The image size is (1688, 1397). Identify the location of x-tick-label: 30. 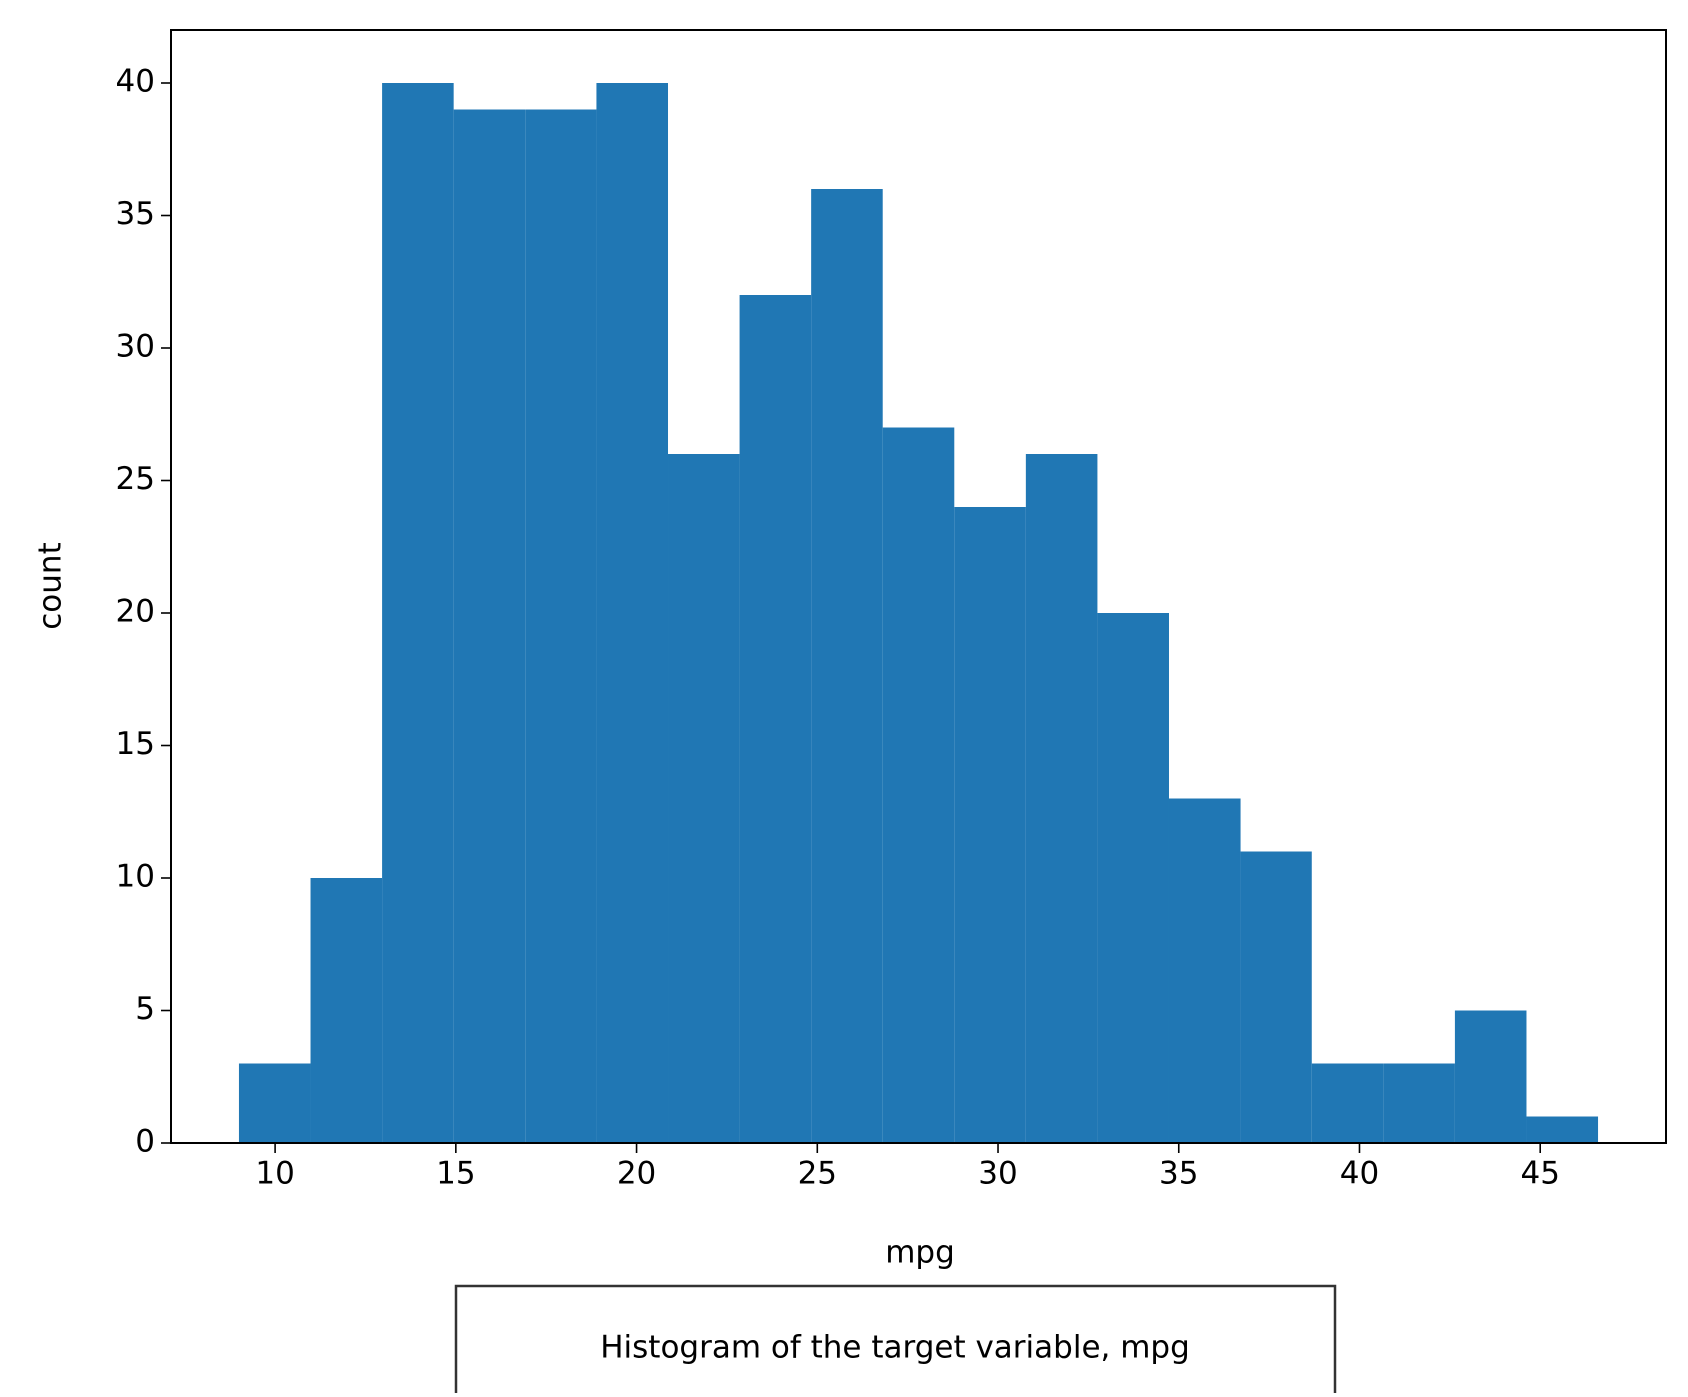
(997, 1174).